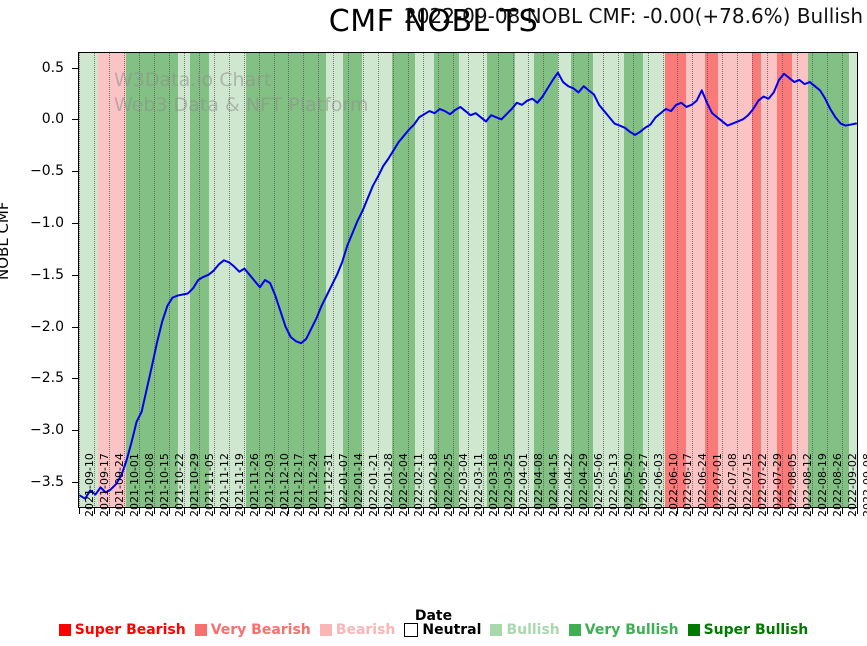  Describe the element at coordinates (47, 223) in the screenshot. I see `y-tick-label: −1.0` at that location.